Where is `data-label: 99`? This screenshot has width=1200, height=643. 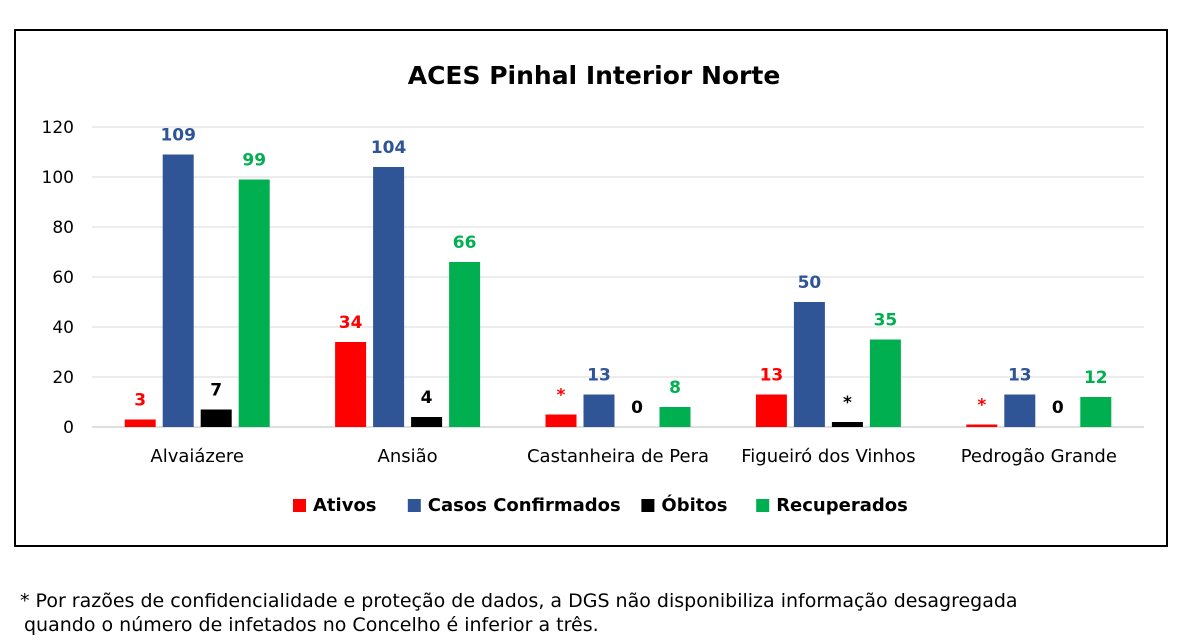
data-label: 99 is located at coordinates (254, 161).